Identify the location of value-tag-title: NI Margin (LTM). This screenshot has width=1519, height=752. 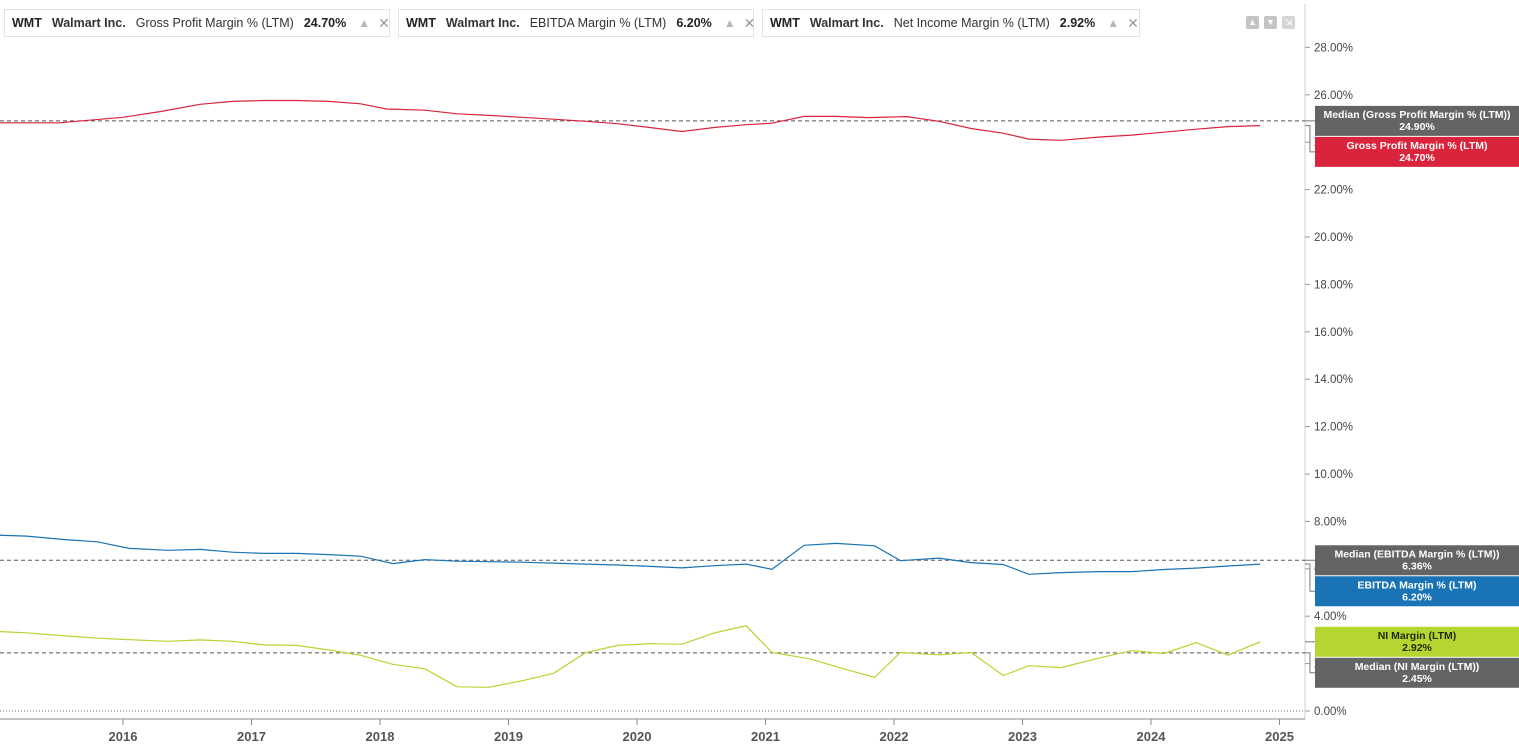
(1417, 636).